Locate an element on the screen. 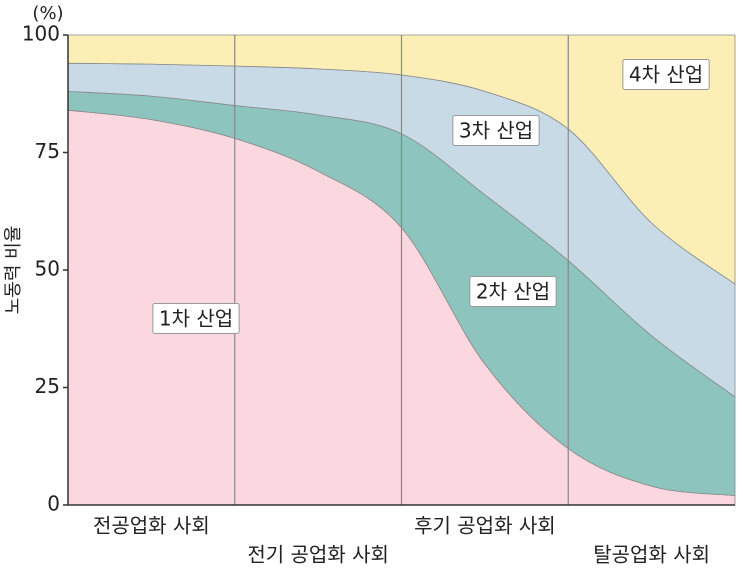  series-label: 1차 산업 is located at coordinates (196, 318).